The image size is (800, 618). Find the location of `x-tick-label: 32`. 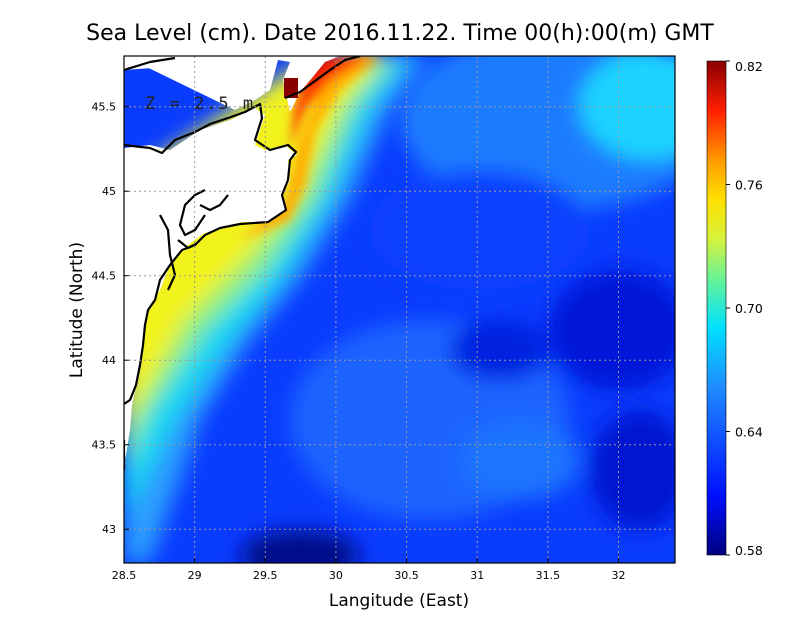

x-tick-label: 32 is located at coordinates (618, 575).